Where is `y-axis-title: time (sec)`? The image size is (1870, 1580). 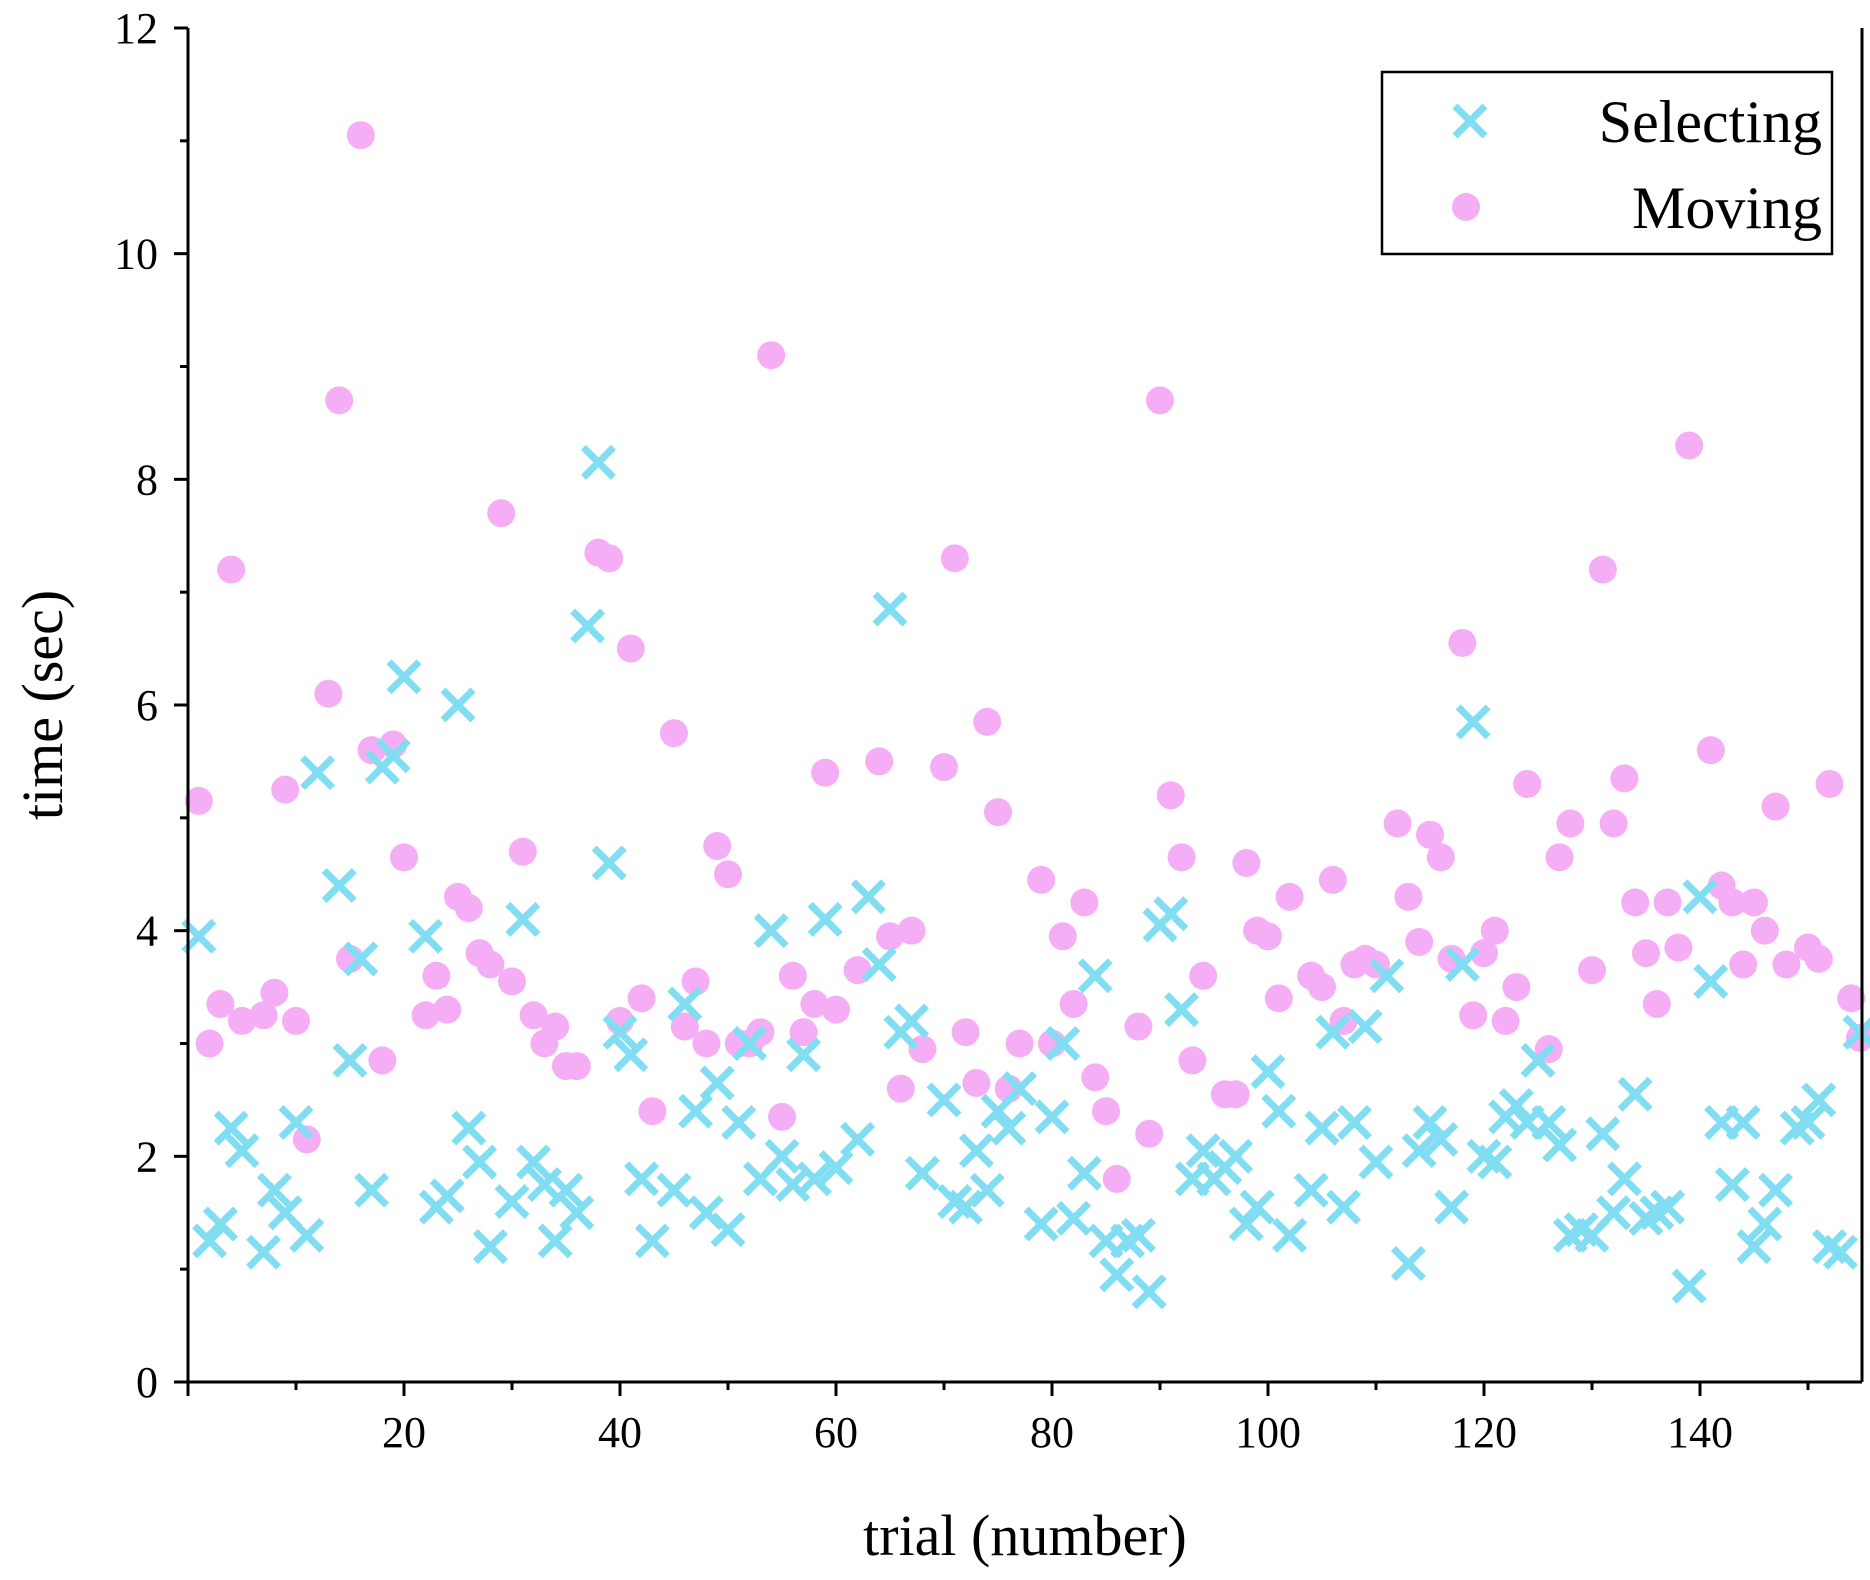 y-axis-title: time (sec) is located at coordinates (42, 705).